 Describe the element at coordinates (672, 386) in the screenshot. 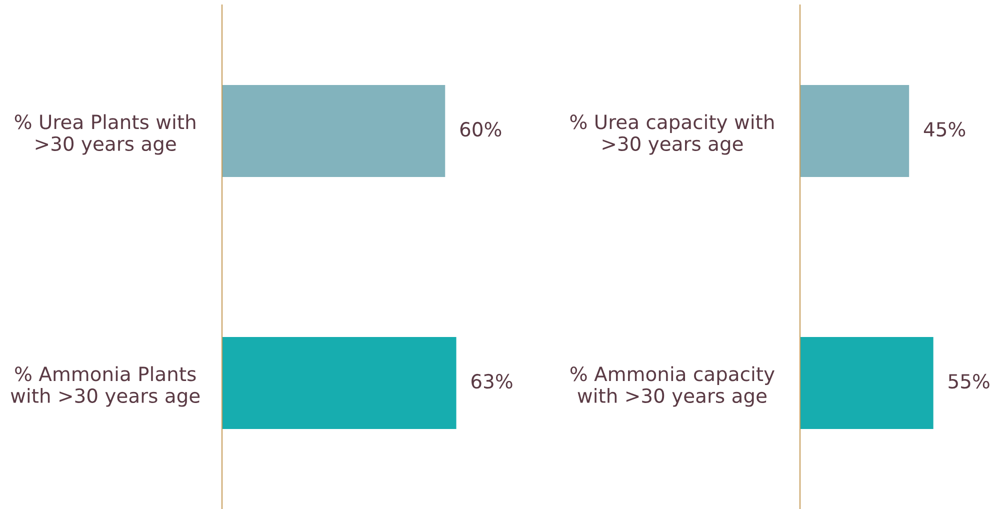

I see `y-tick-label: % Ammonia capacity with >30 years age` at that location.